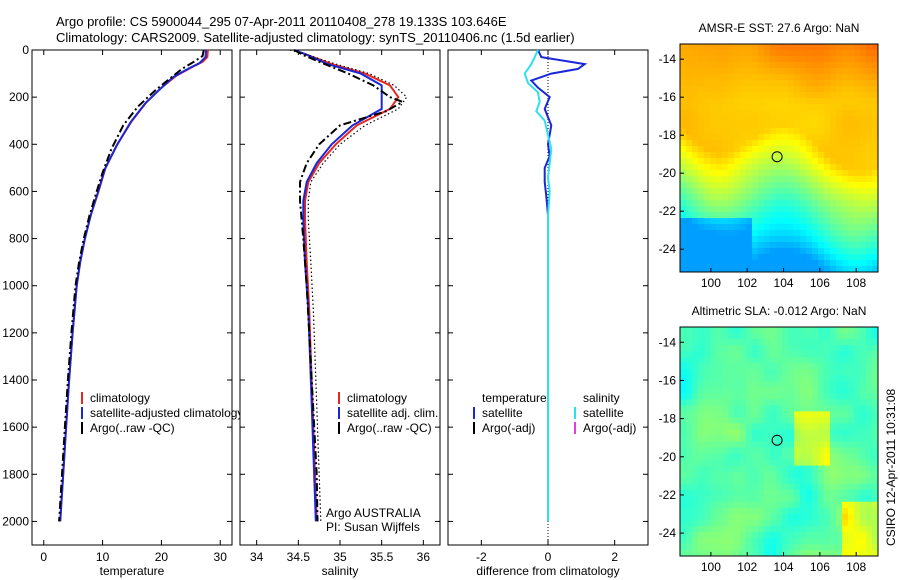  What do you see at coordinates (257, 557) in the screenshot?
I see `salinity-xtick-label: 34` at bounding box center [257, 557].